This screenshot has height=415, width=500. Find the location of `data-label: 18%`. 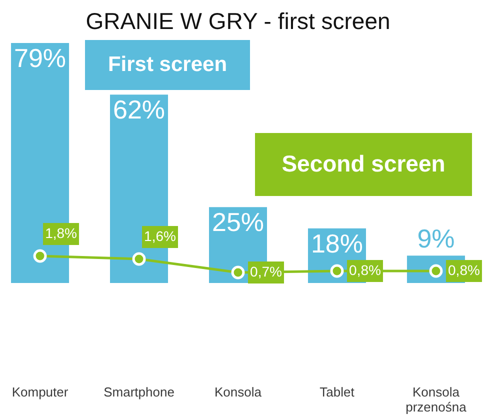

data-label: 18% is located at coordinates (337, 243).